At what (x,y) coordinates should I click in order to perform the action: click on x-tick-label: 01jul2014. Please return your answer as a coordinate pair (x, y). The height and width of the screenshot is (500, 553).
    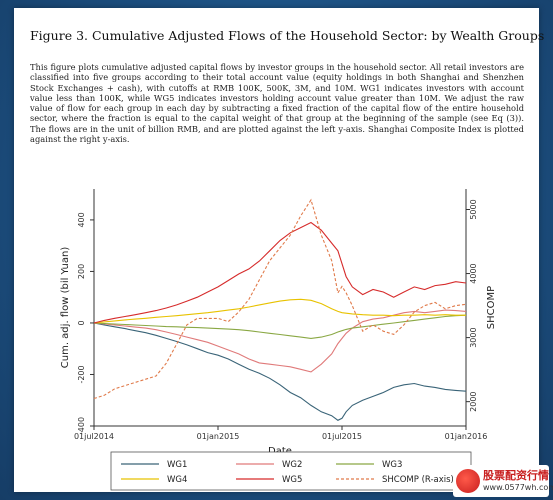
    Looking at the image, I should click on (94, 436).